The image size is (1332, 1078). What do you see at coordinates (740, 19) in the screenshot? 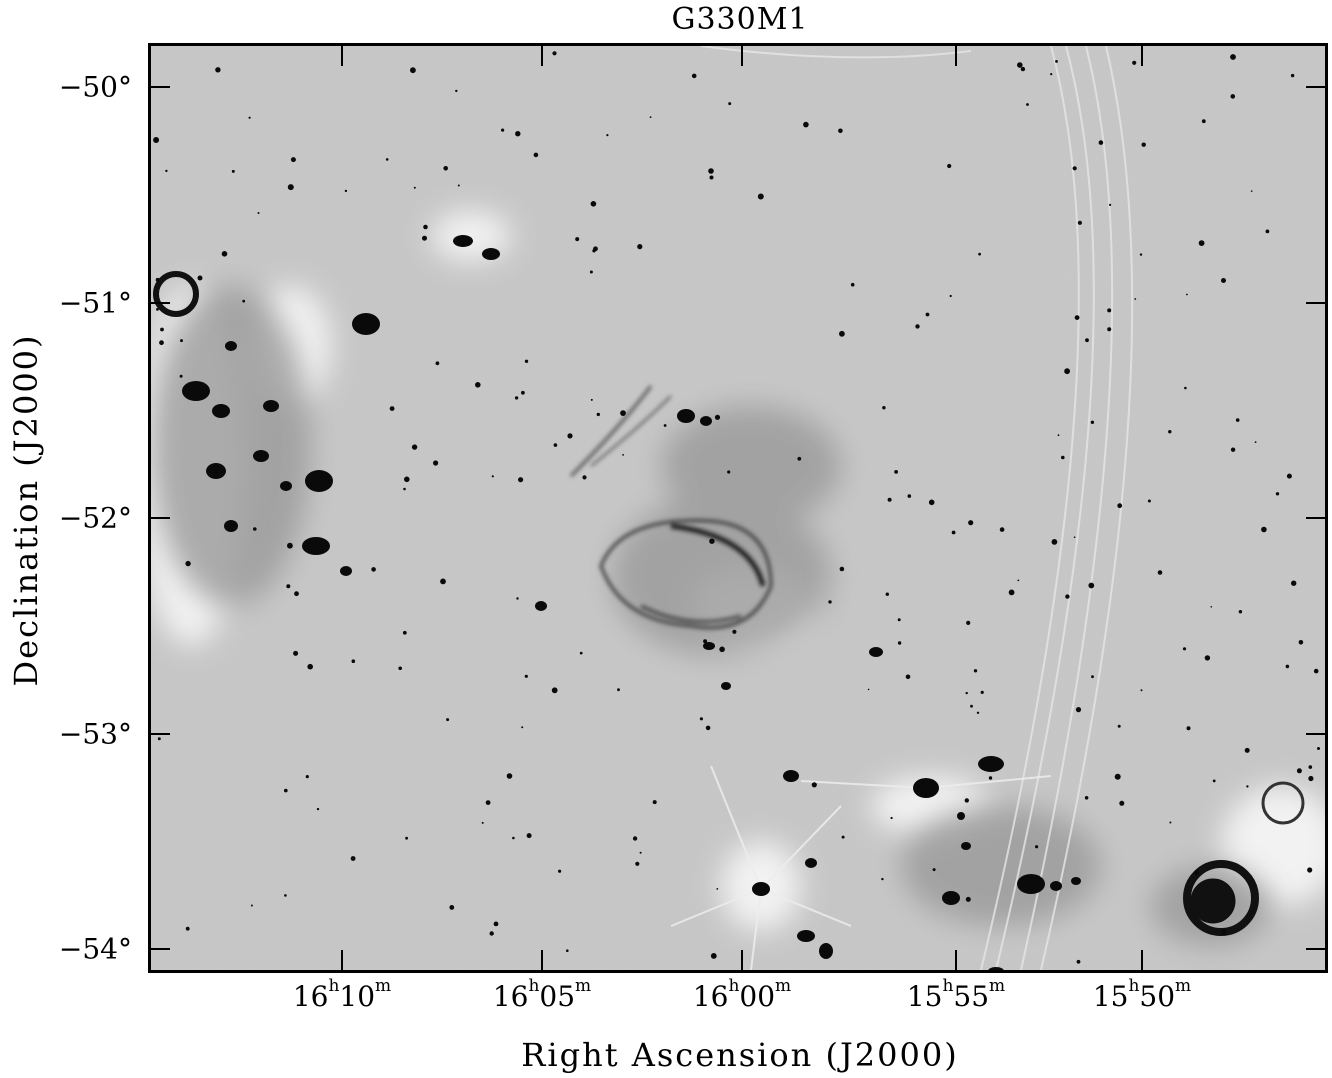
I see `figure-title: G330M1` at bounding box center [740, 19].